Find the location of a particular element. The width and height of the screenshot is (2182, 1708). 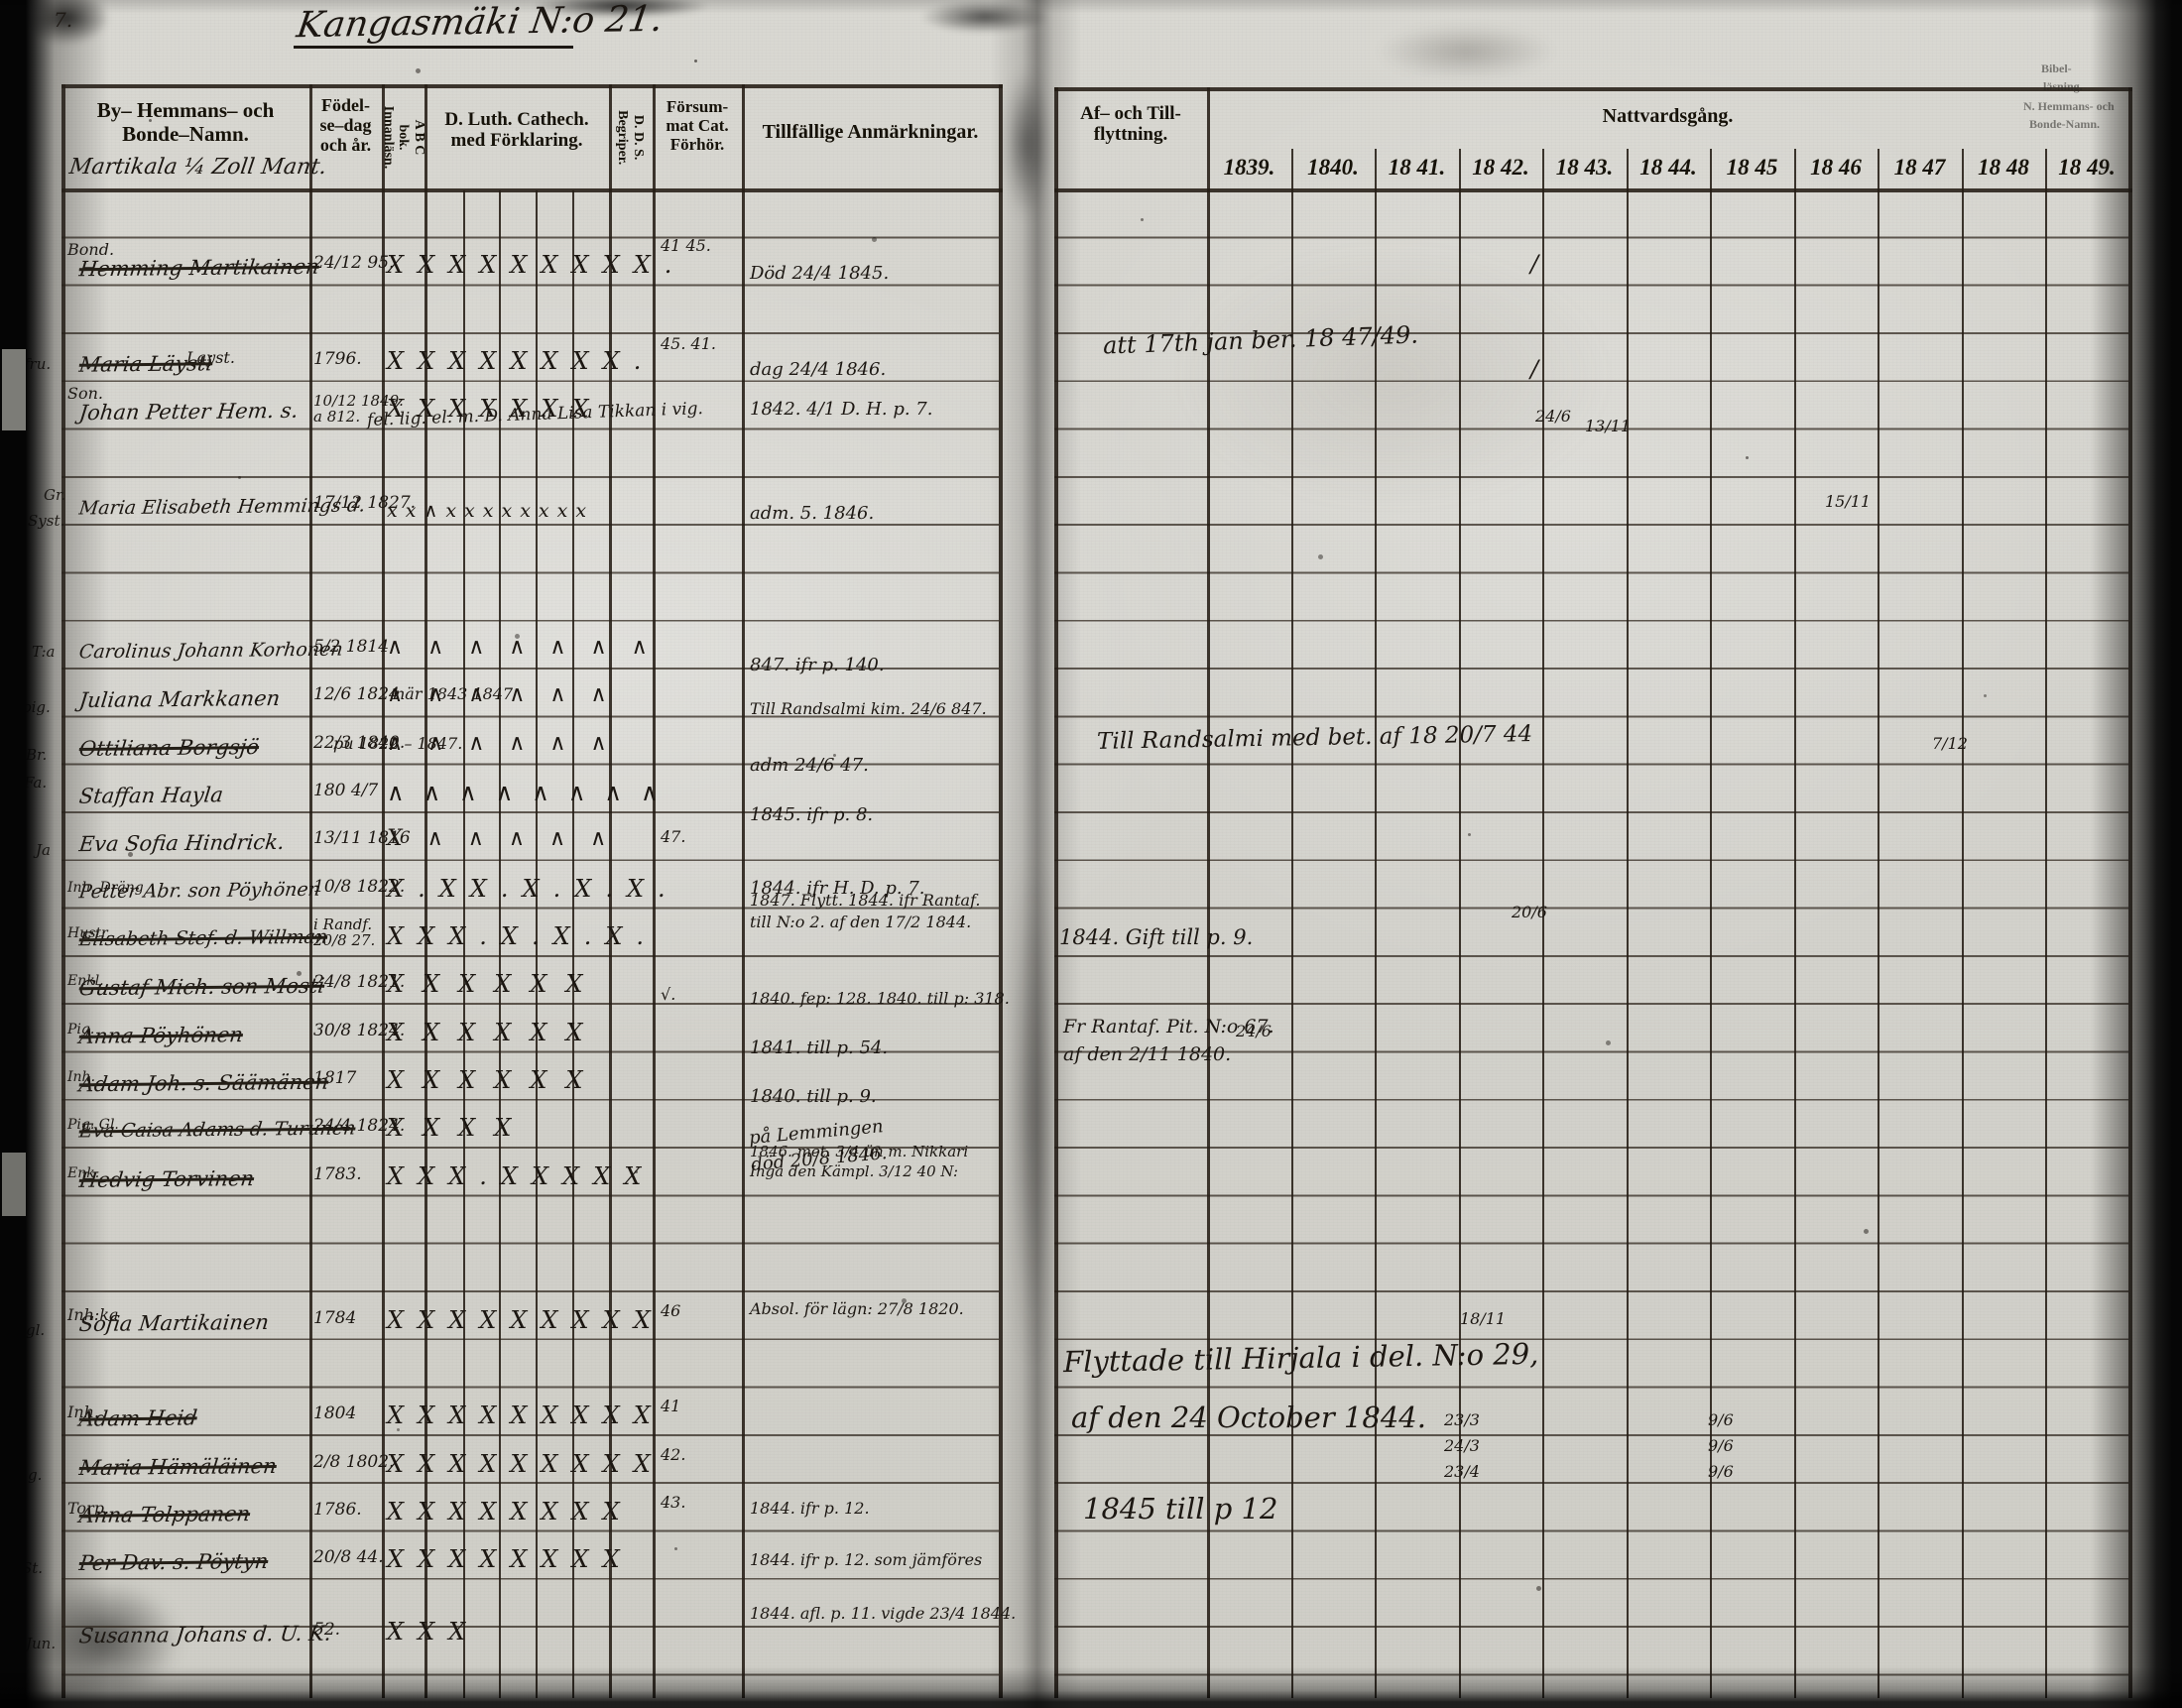

row-remark: Död 24/4 1845. is located at coordinates (820, 273).